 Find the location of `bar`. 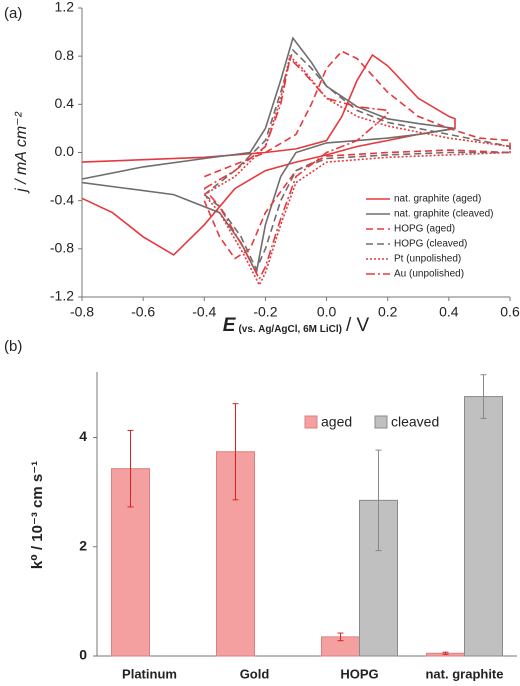

bar is located at coordinates (483, 526).